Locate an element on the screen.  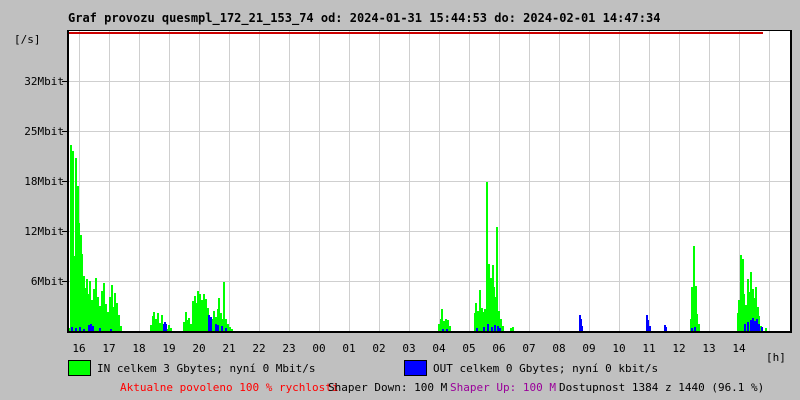
x-axis-hour-label: 16 is located at coordinates (79, 348).